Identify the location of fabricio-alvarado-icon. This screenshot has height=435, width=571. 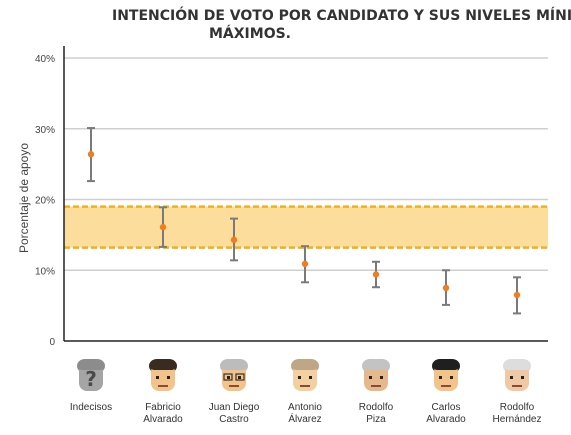
(163, 375).